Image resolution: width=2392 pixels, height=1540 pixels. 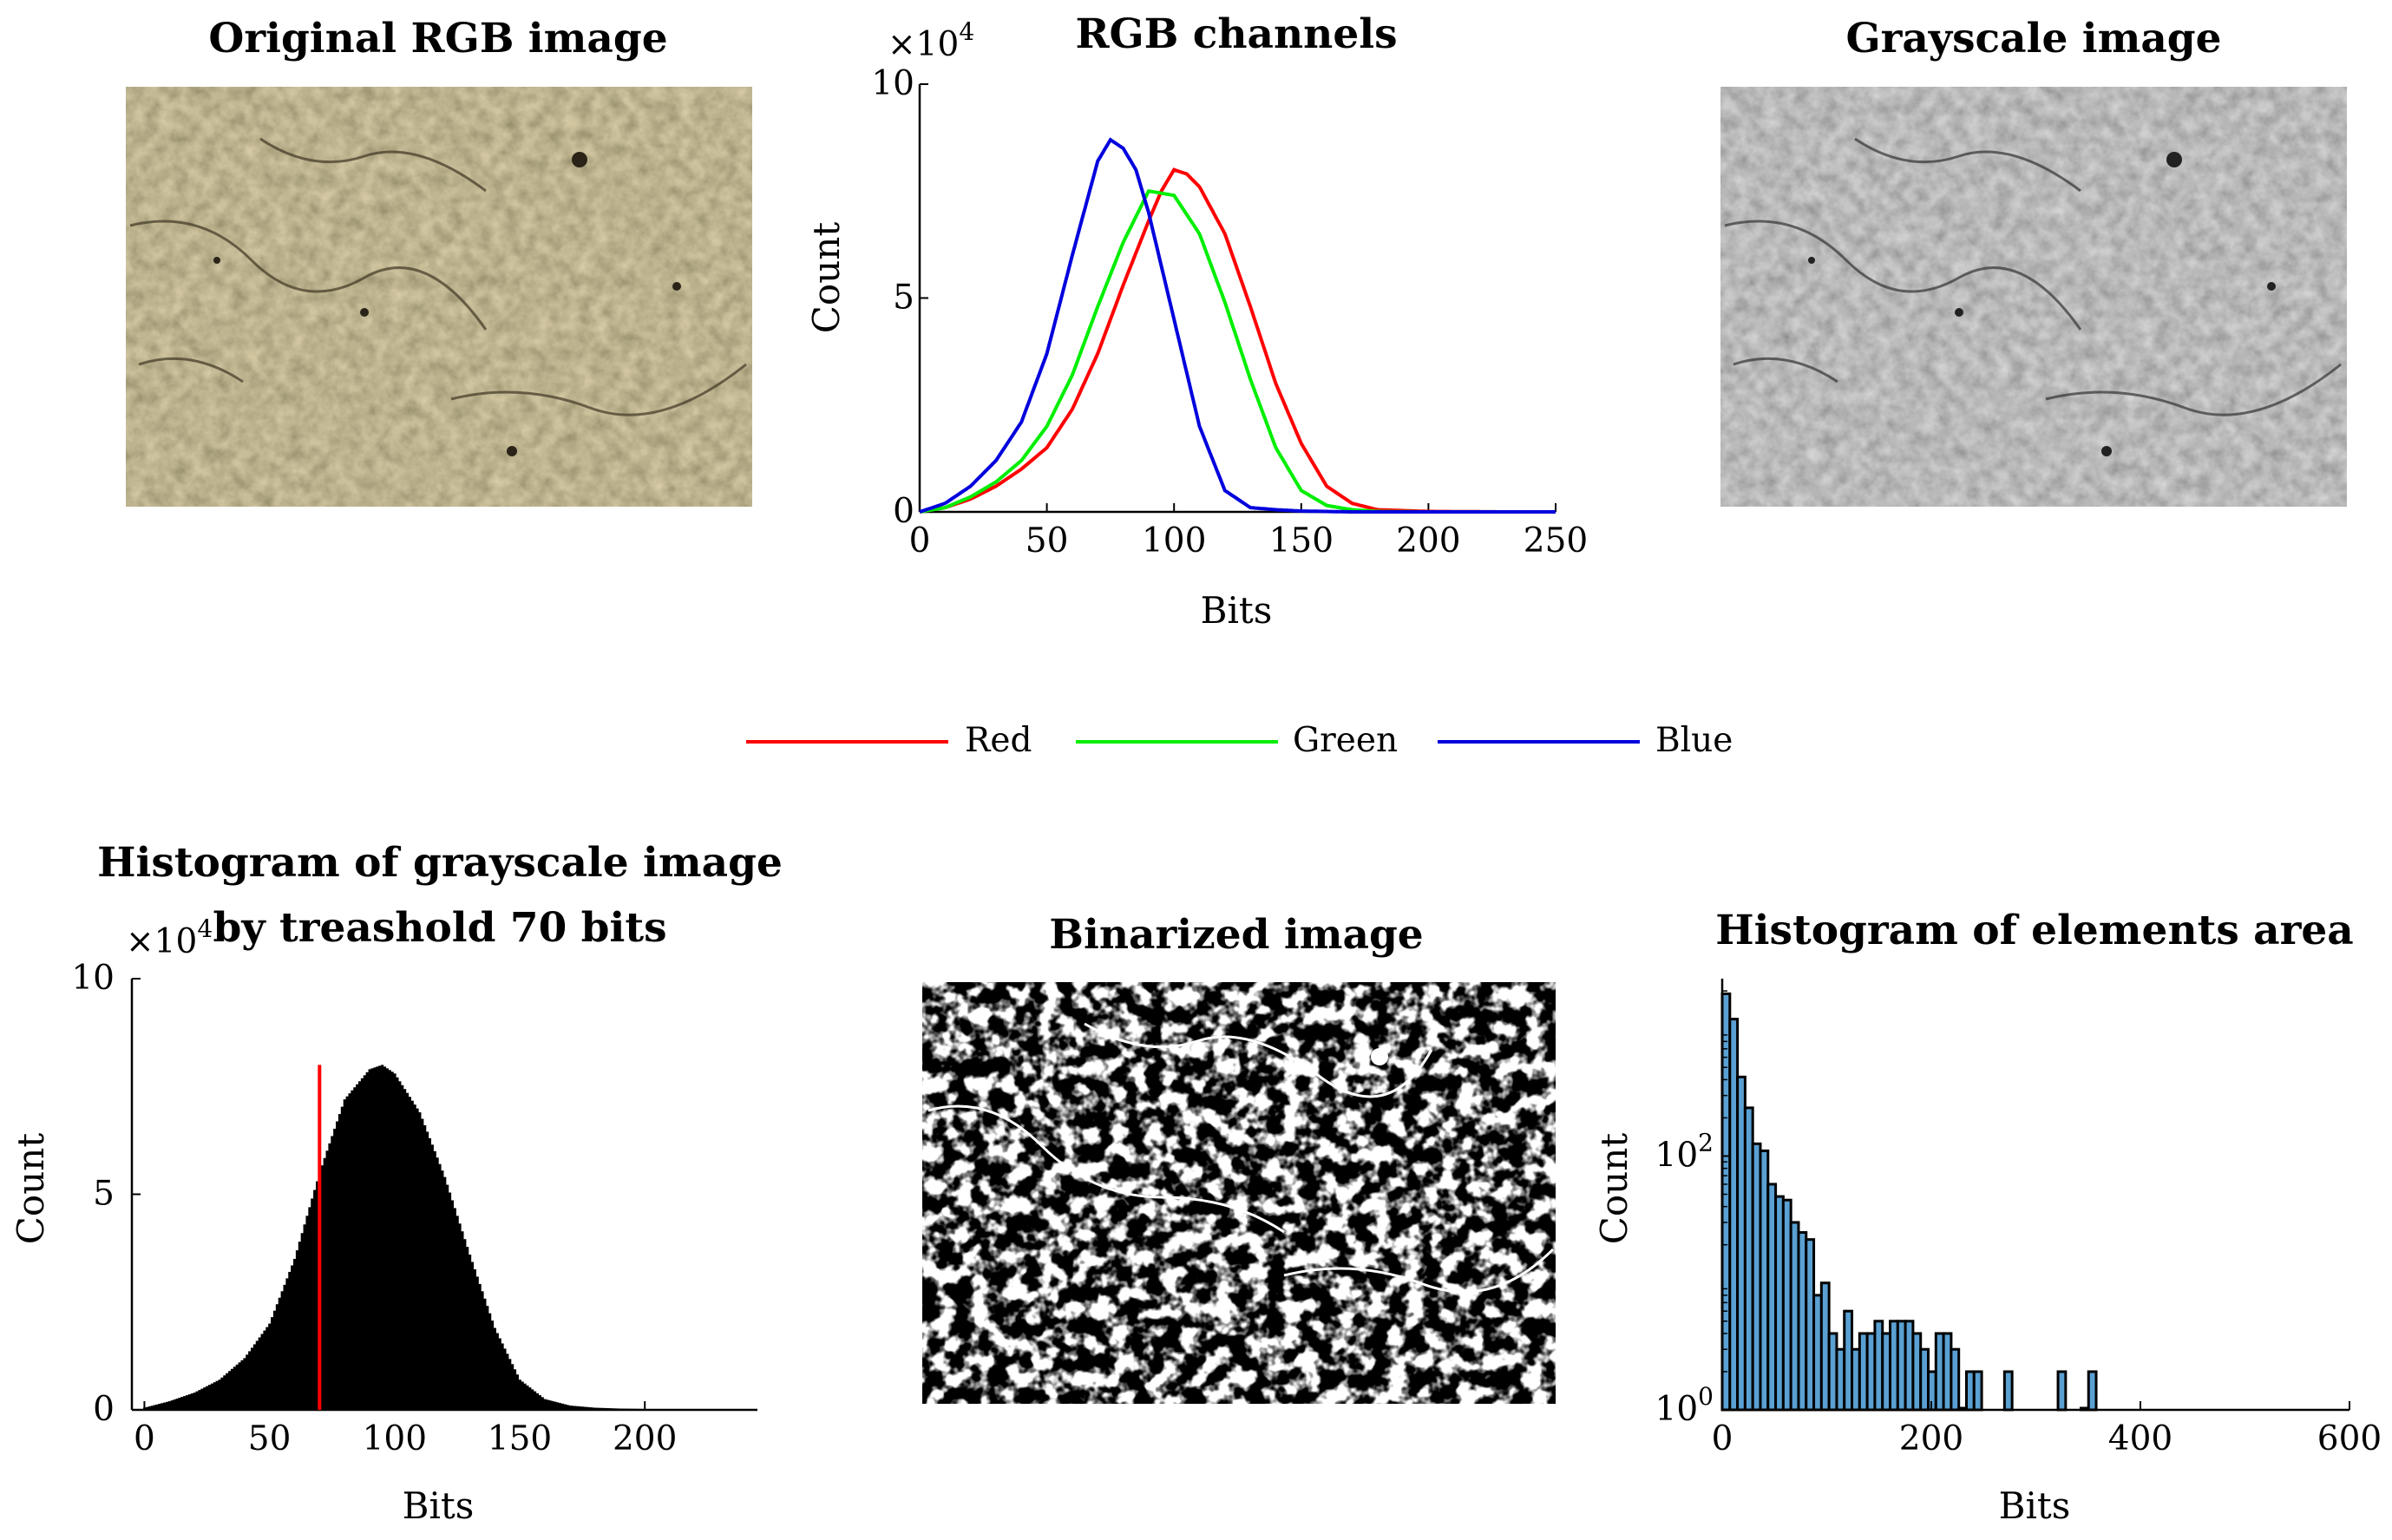 What do you see at coordinates (2034, 261) in the screenshot?
I see `gray-panel: Grayscale image` at bounding box center [2034, 261].